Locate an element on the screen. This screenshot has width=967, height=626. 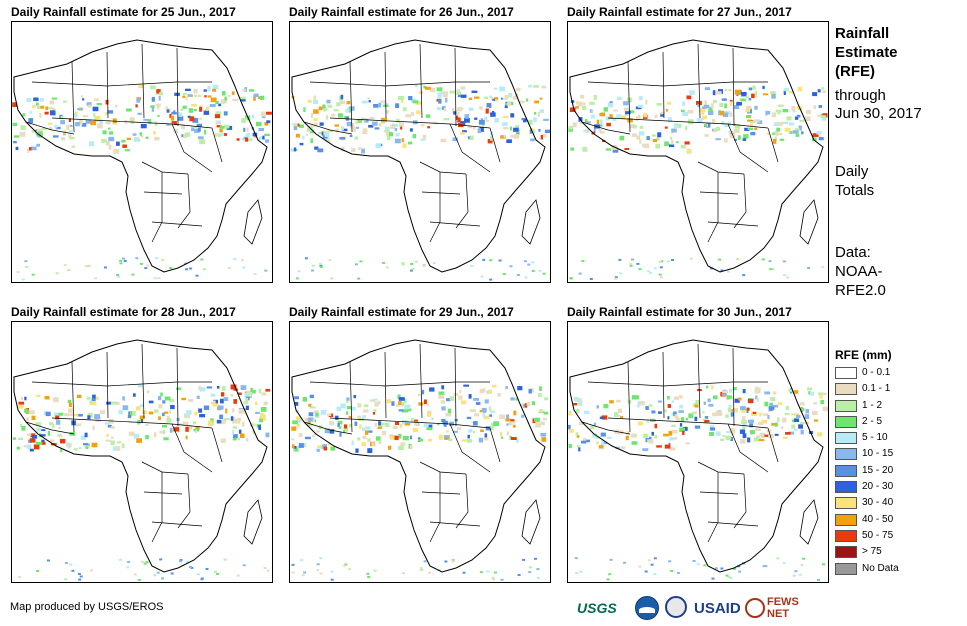
daily-label: Daily is located at coordinates (852, 171).